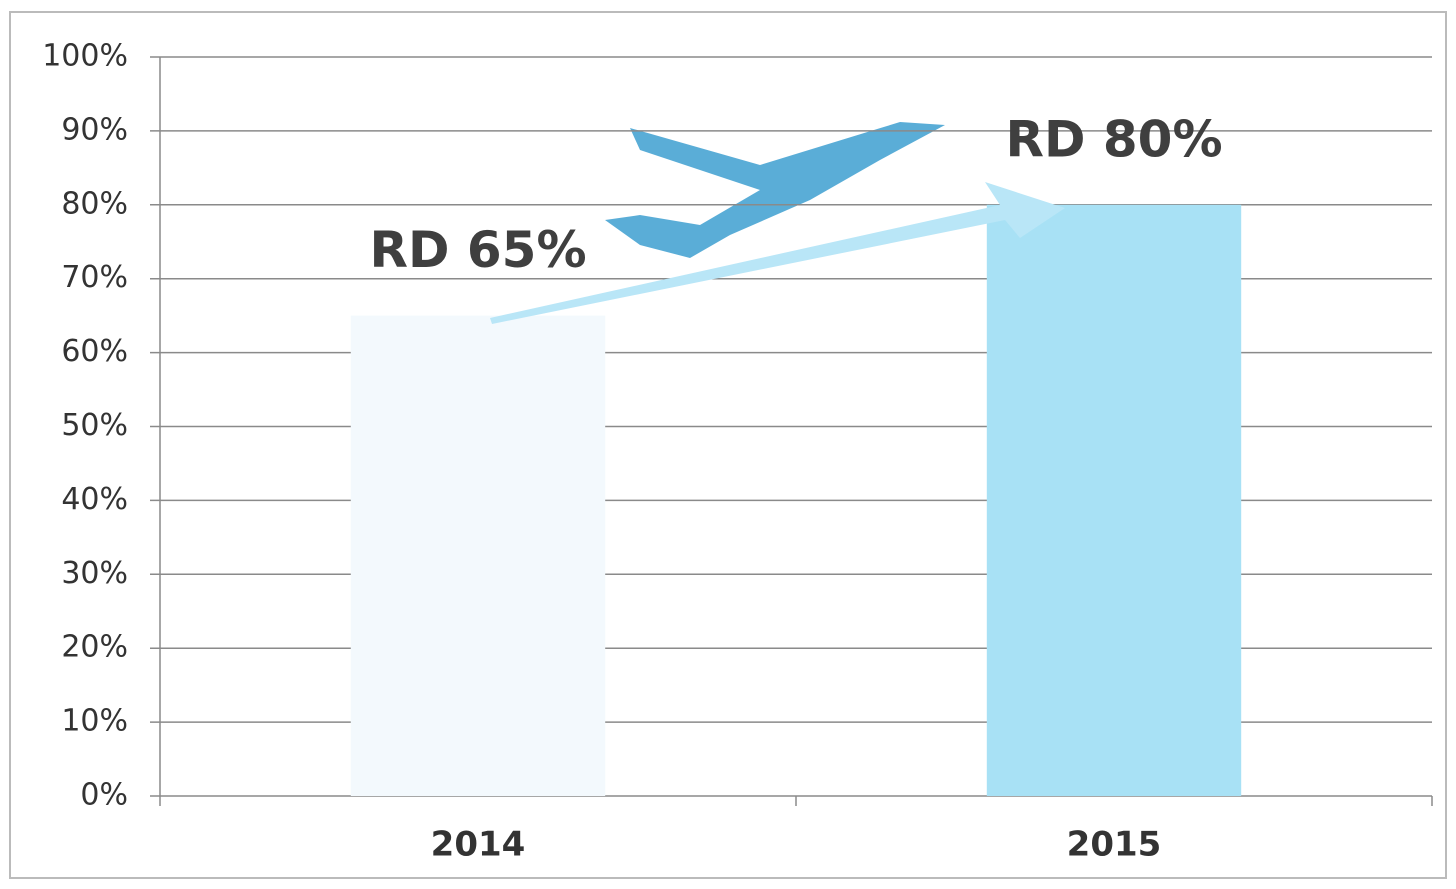 This screenshot has width=1456, height=889. I want to click on y-tick-label: 100%, so click(85, 56).